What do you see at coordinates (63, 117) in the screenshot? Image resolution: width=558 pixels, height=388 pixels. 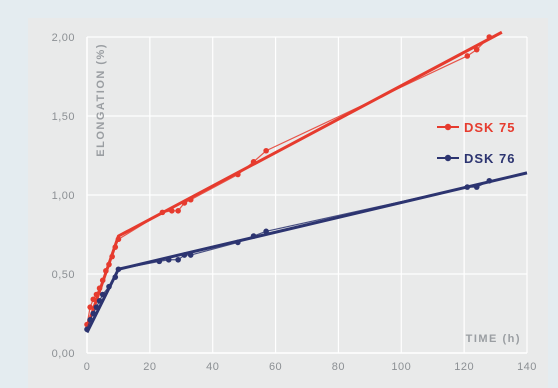 I see `y-tick-label: 1,50` at bounding box center [63, 117].